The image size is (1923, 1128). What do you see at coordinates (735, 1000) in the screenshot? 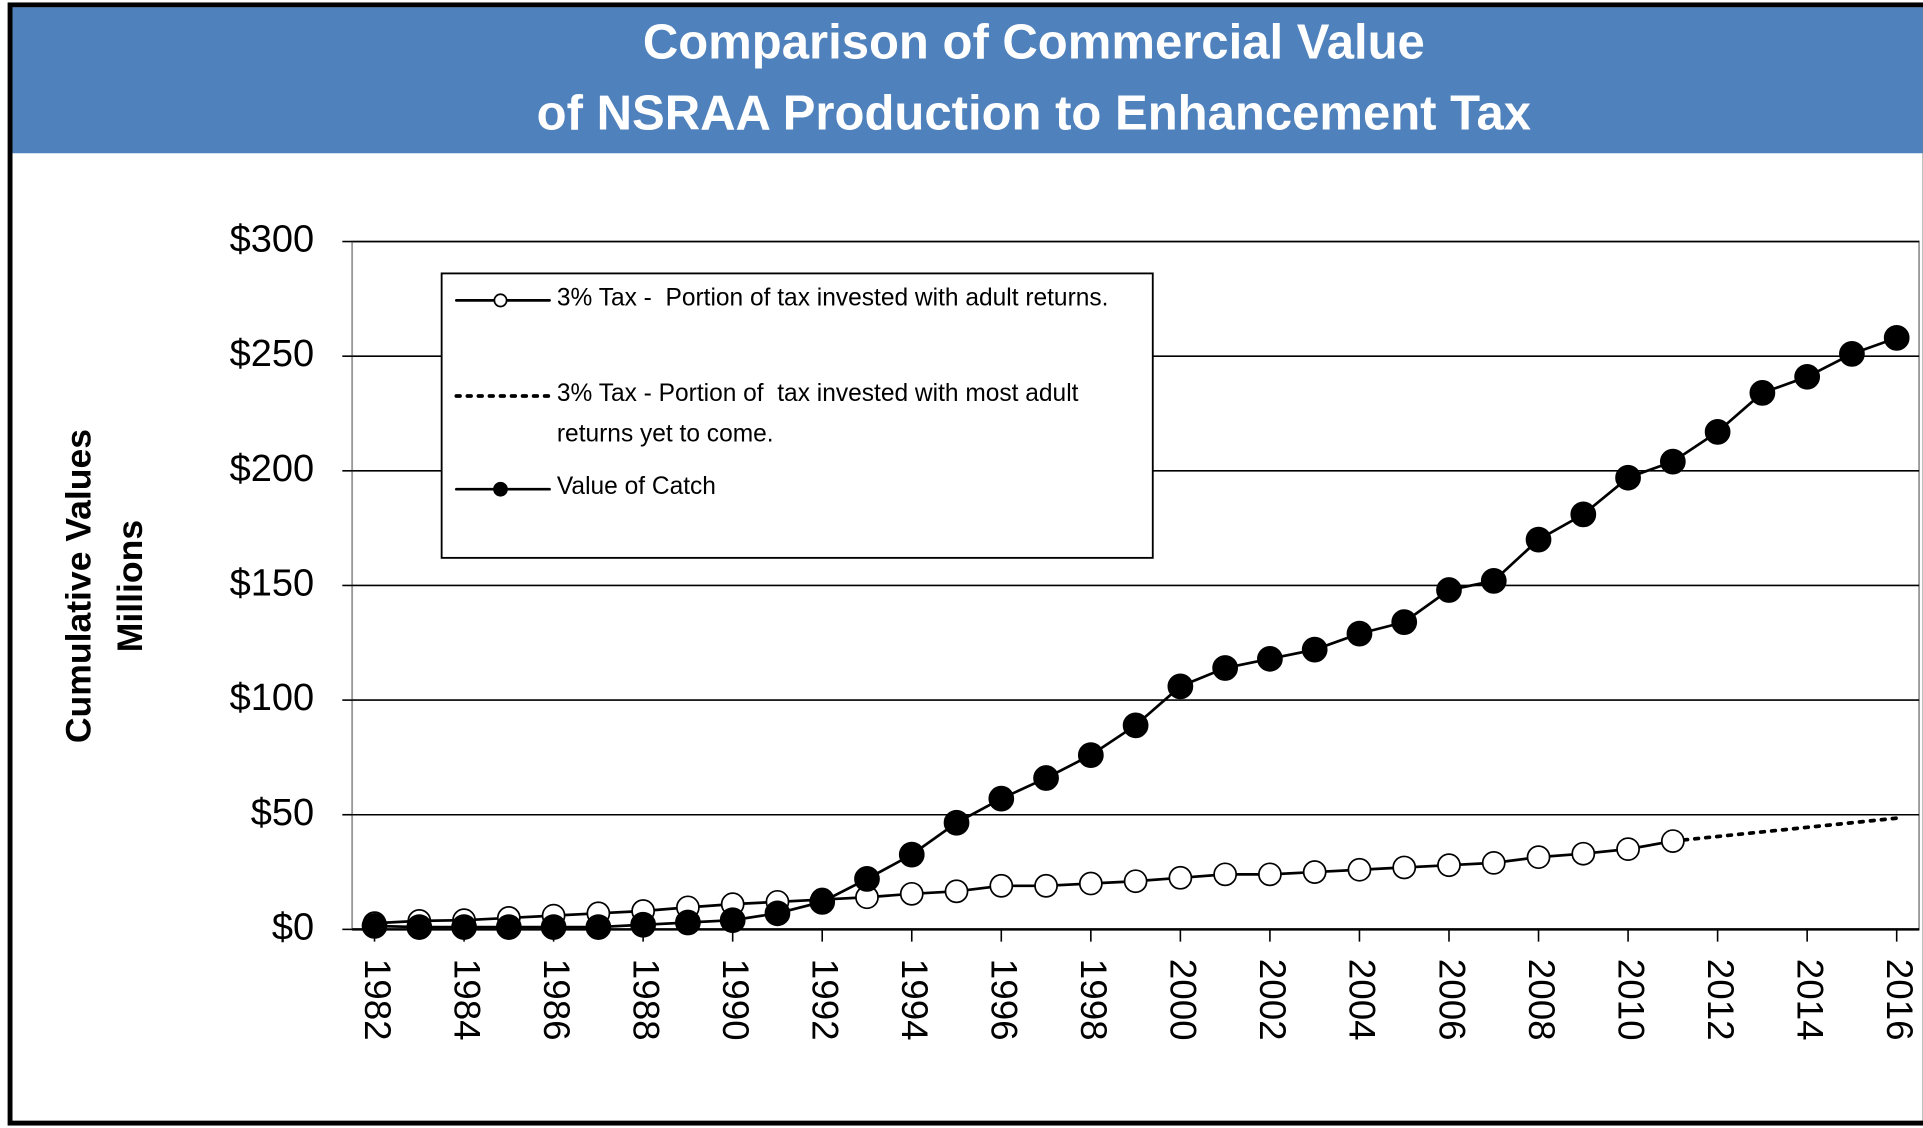
I see `x-tick-label: 1990` at bounding box center [735, 1000].